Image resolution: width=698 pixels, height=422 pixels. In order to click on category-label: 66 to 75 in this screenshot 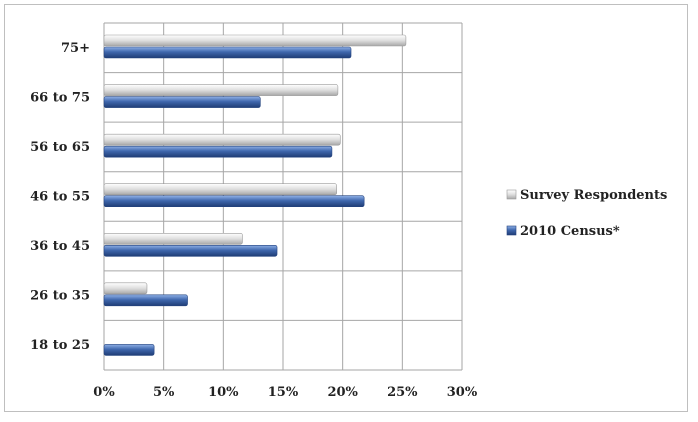, I will do `click(60, 97)`.